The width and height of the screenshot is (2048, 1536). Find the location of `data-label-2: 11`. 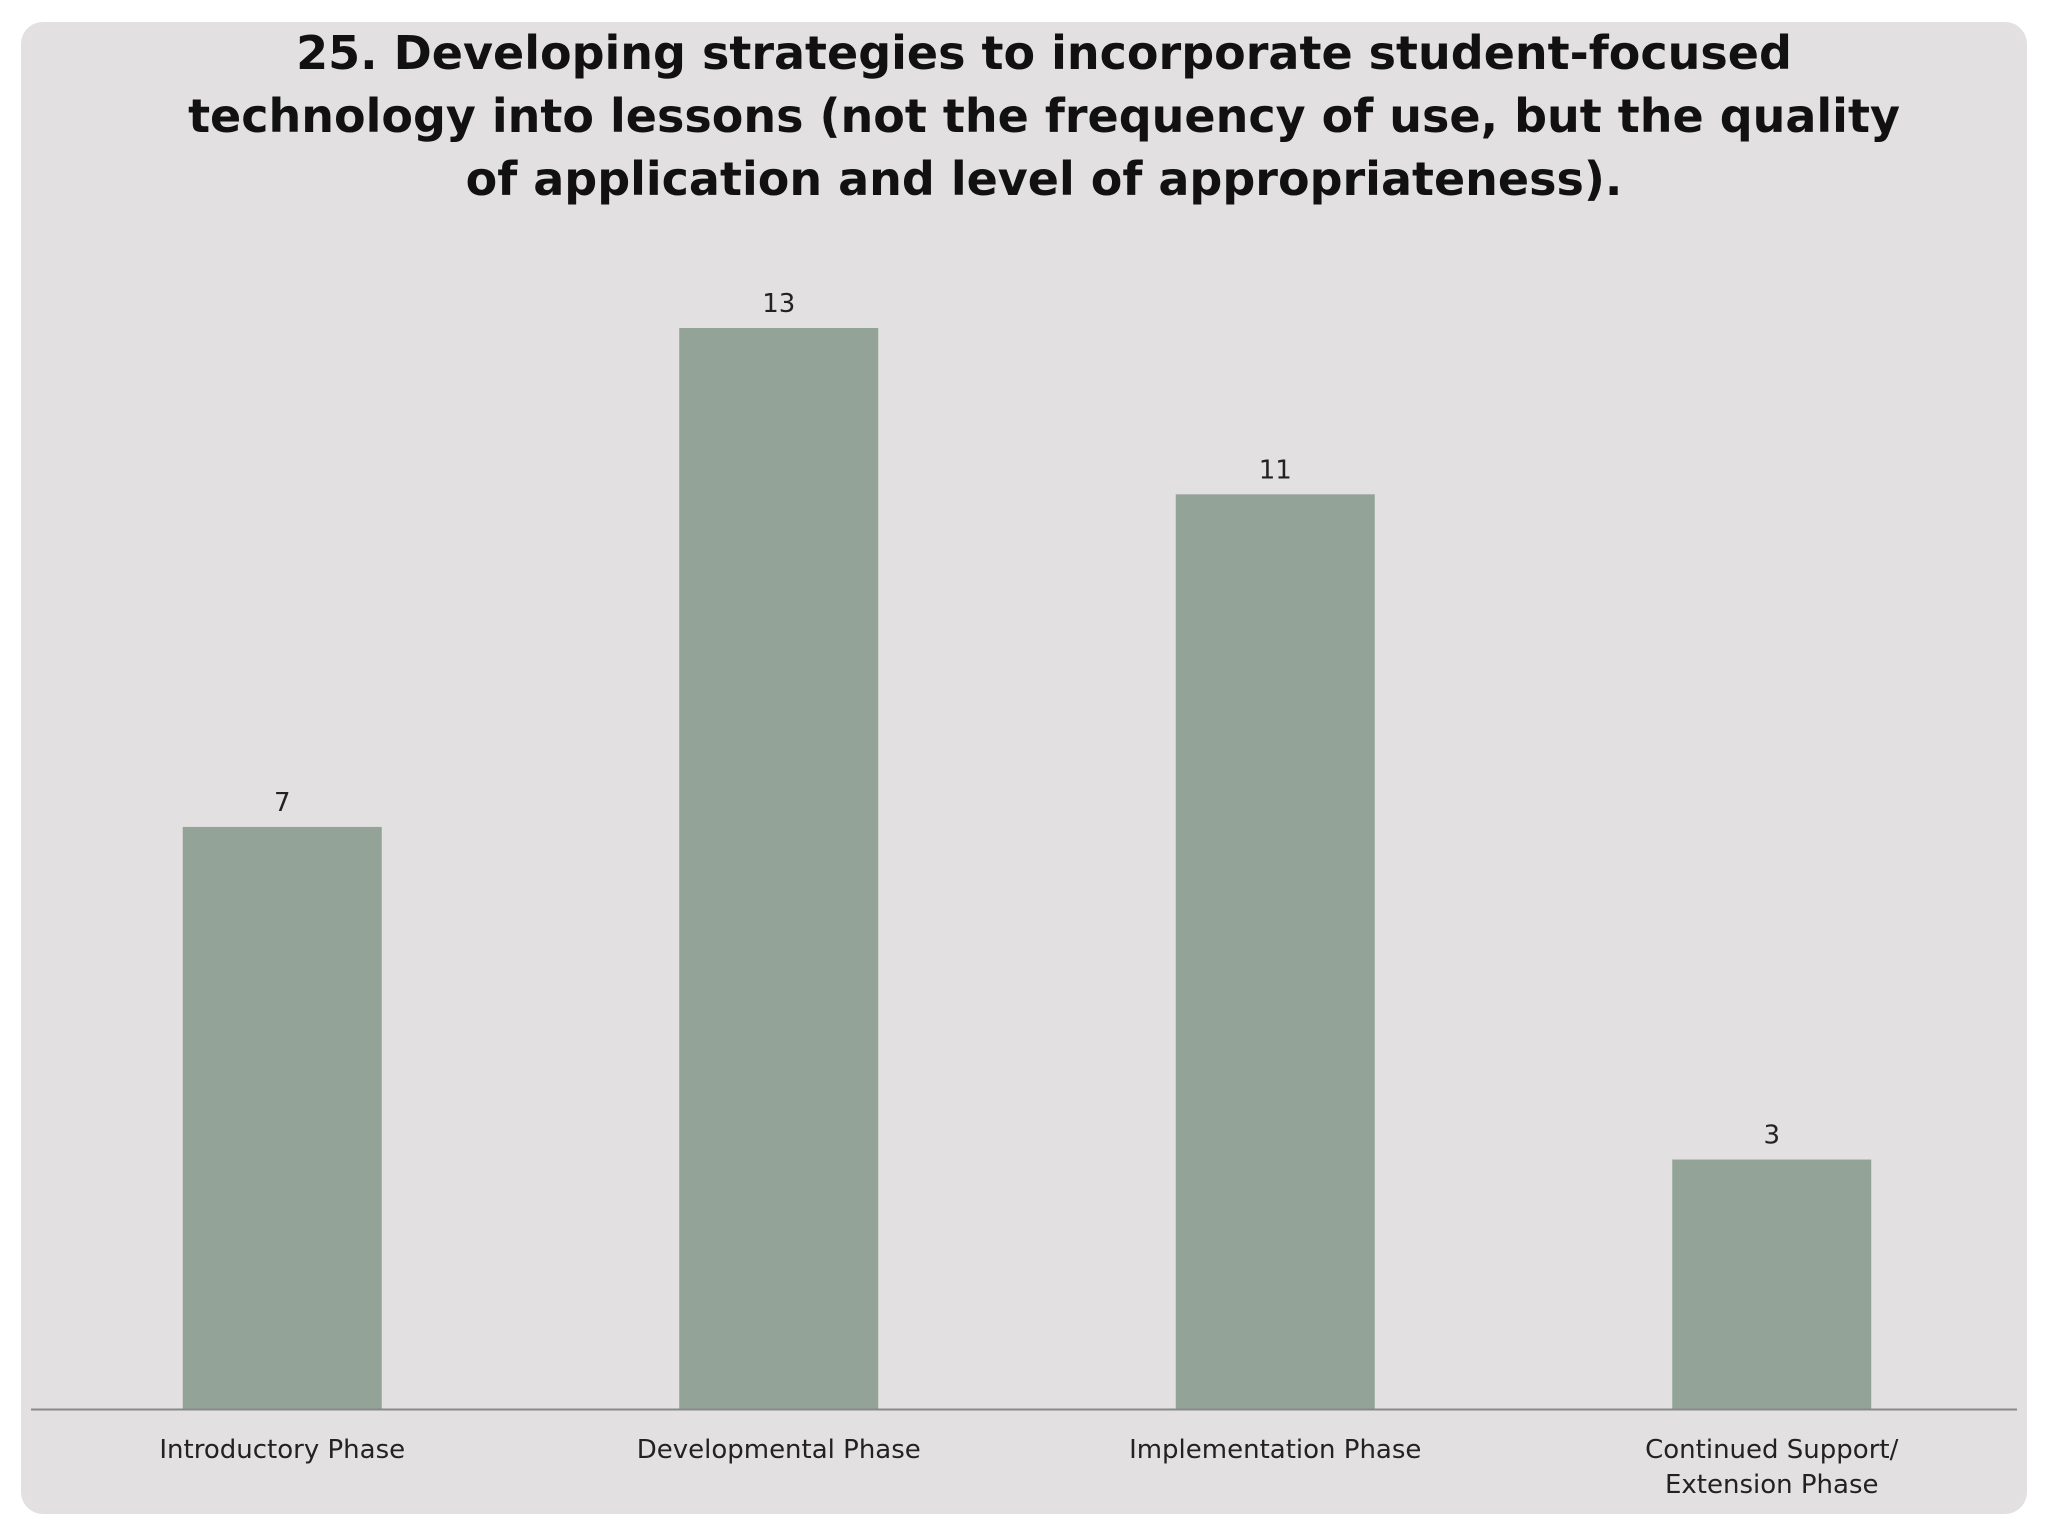

data-label-2: 11 is located at coordinates (1275, 470).